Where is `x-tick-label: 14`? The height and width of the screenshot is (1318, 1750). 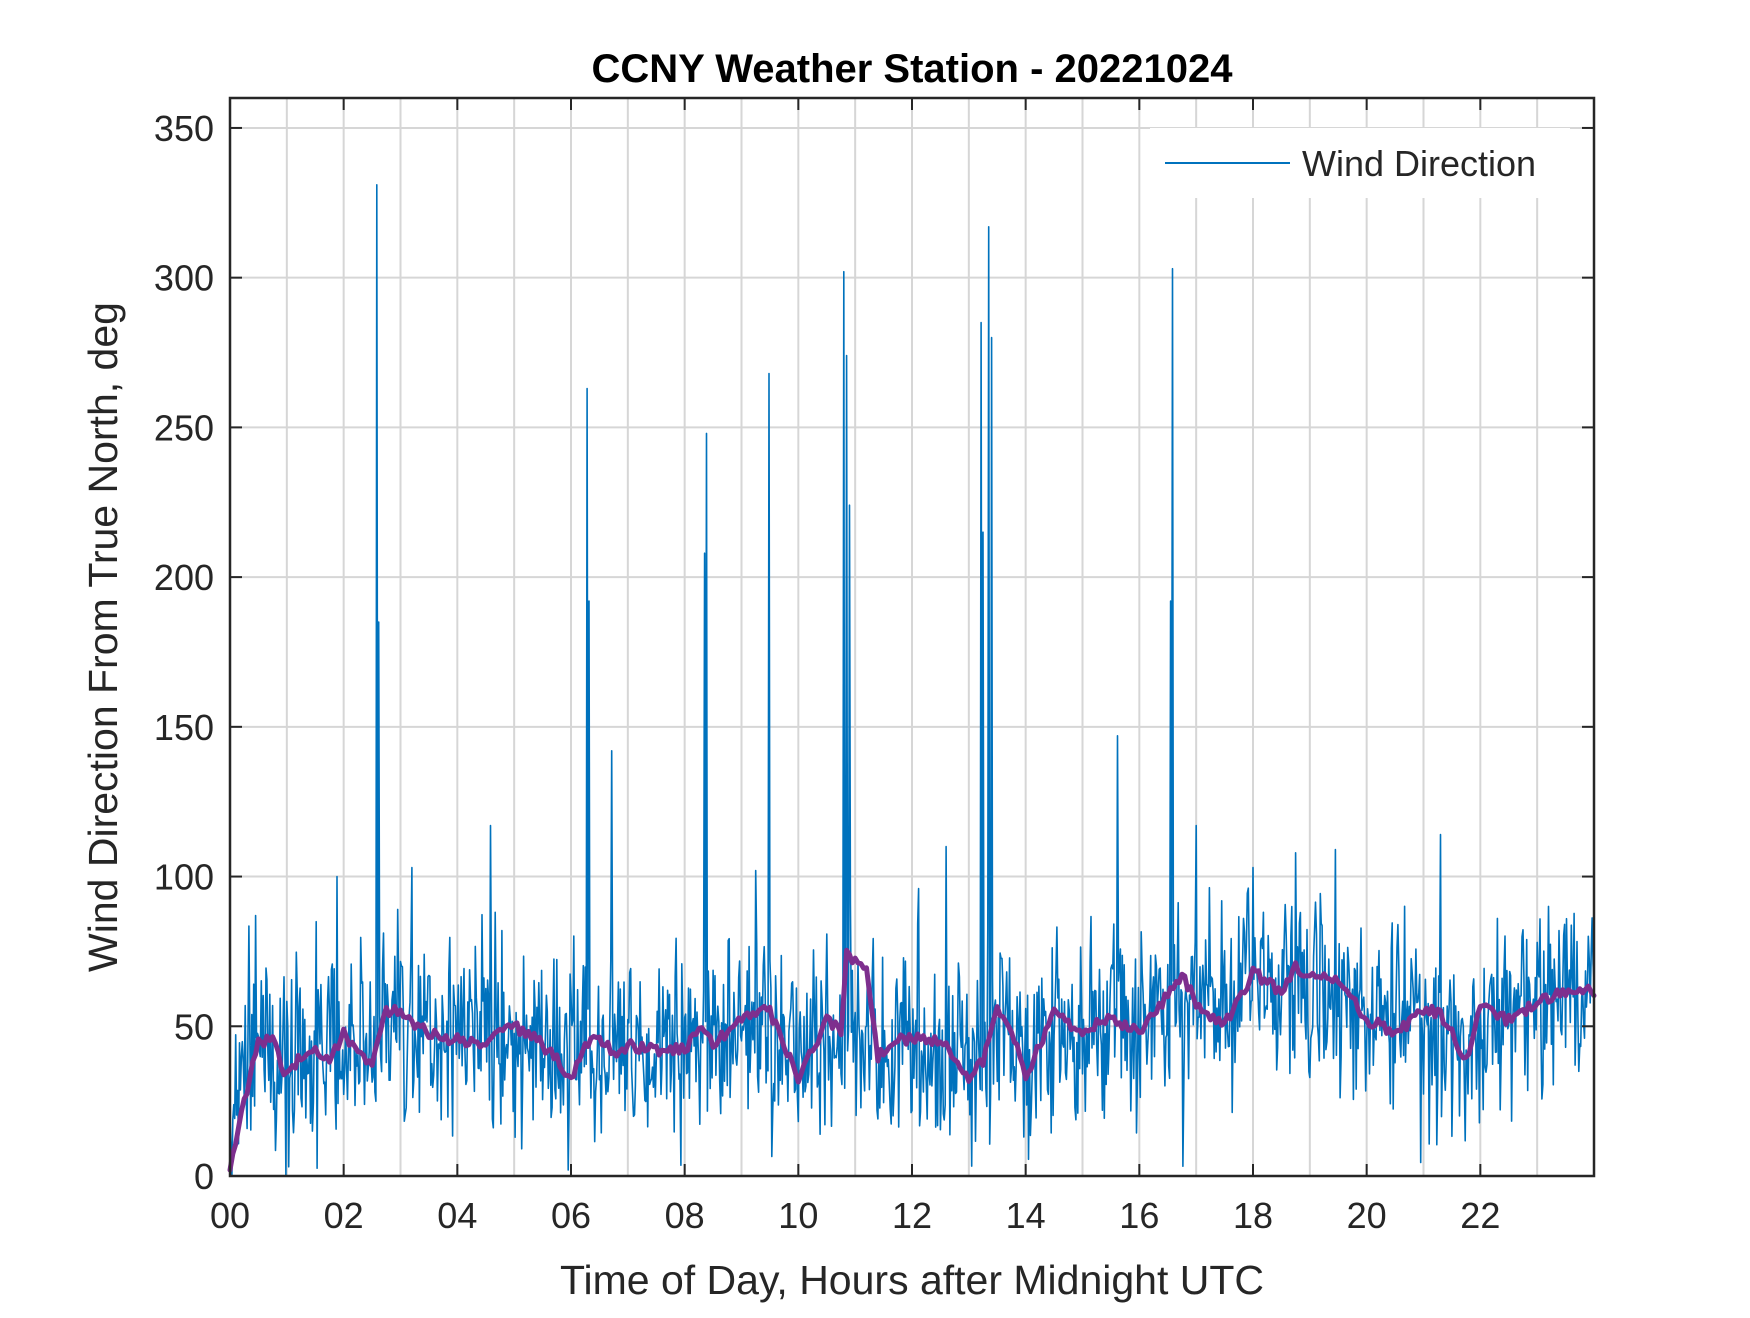
x-tick-label: 14 is located at coordinates (1026, 1215).